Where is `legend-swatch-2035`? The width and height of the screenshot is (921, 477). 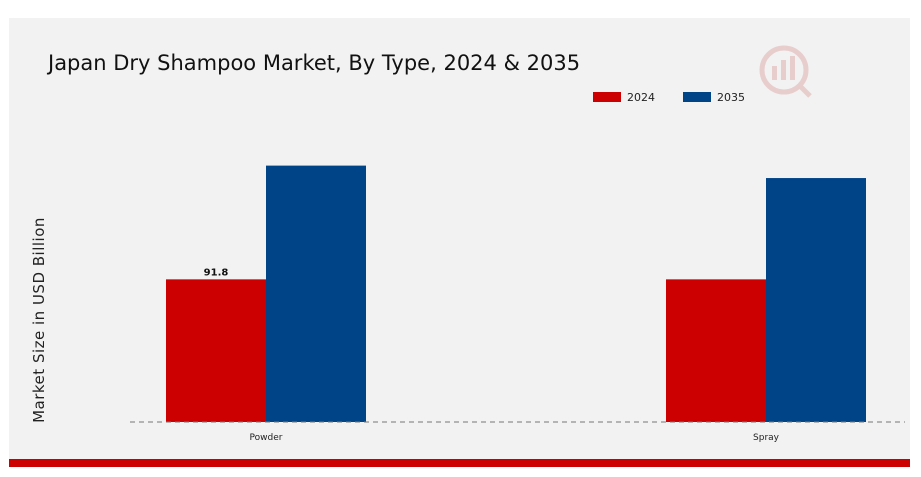 legend-swatch-2035 is located at coordinates (697, 97).